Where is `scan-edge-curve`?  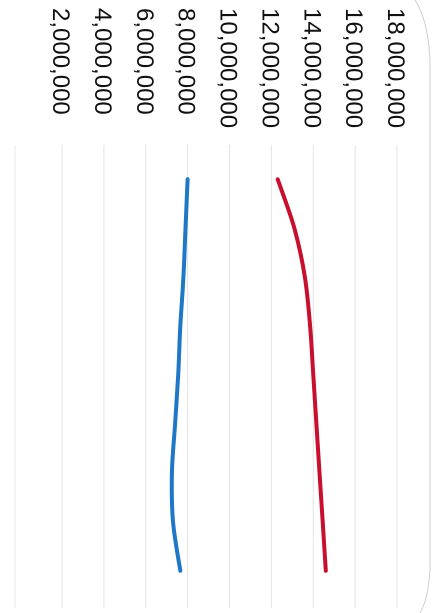
scan-edge-curve is located at coordinates (422, 306).